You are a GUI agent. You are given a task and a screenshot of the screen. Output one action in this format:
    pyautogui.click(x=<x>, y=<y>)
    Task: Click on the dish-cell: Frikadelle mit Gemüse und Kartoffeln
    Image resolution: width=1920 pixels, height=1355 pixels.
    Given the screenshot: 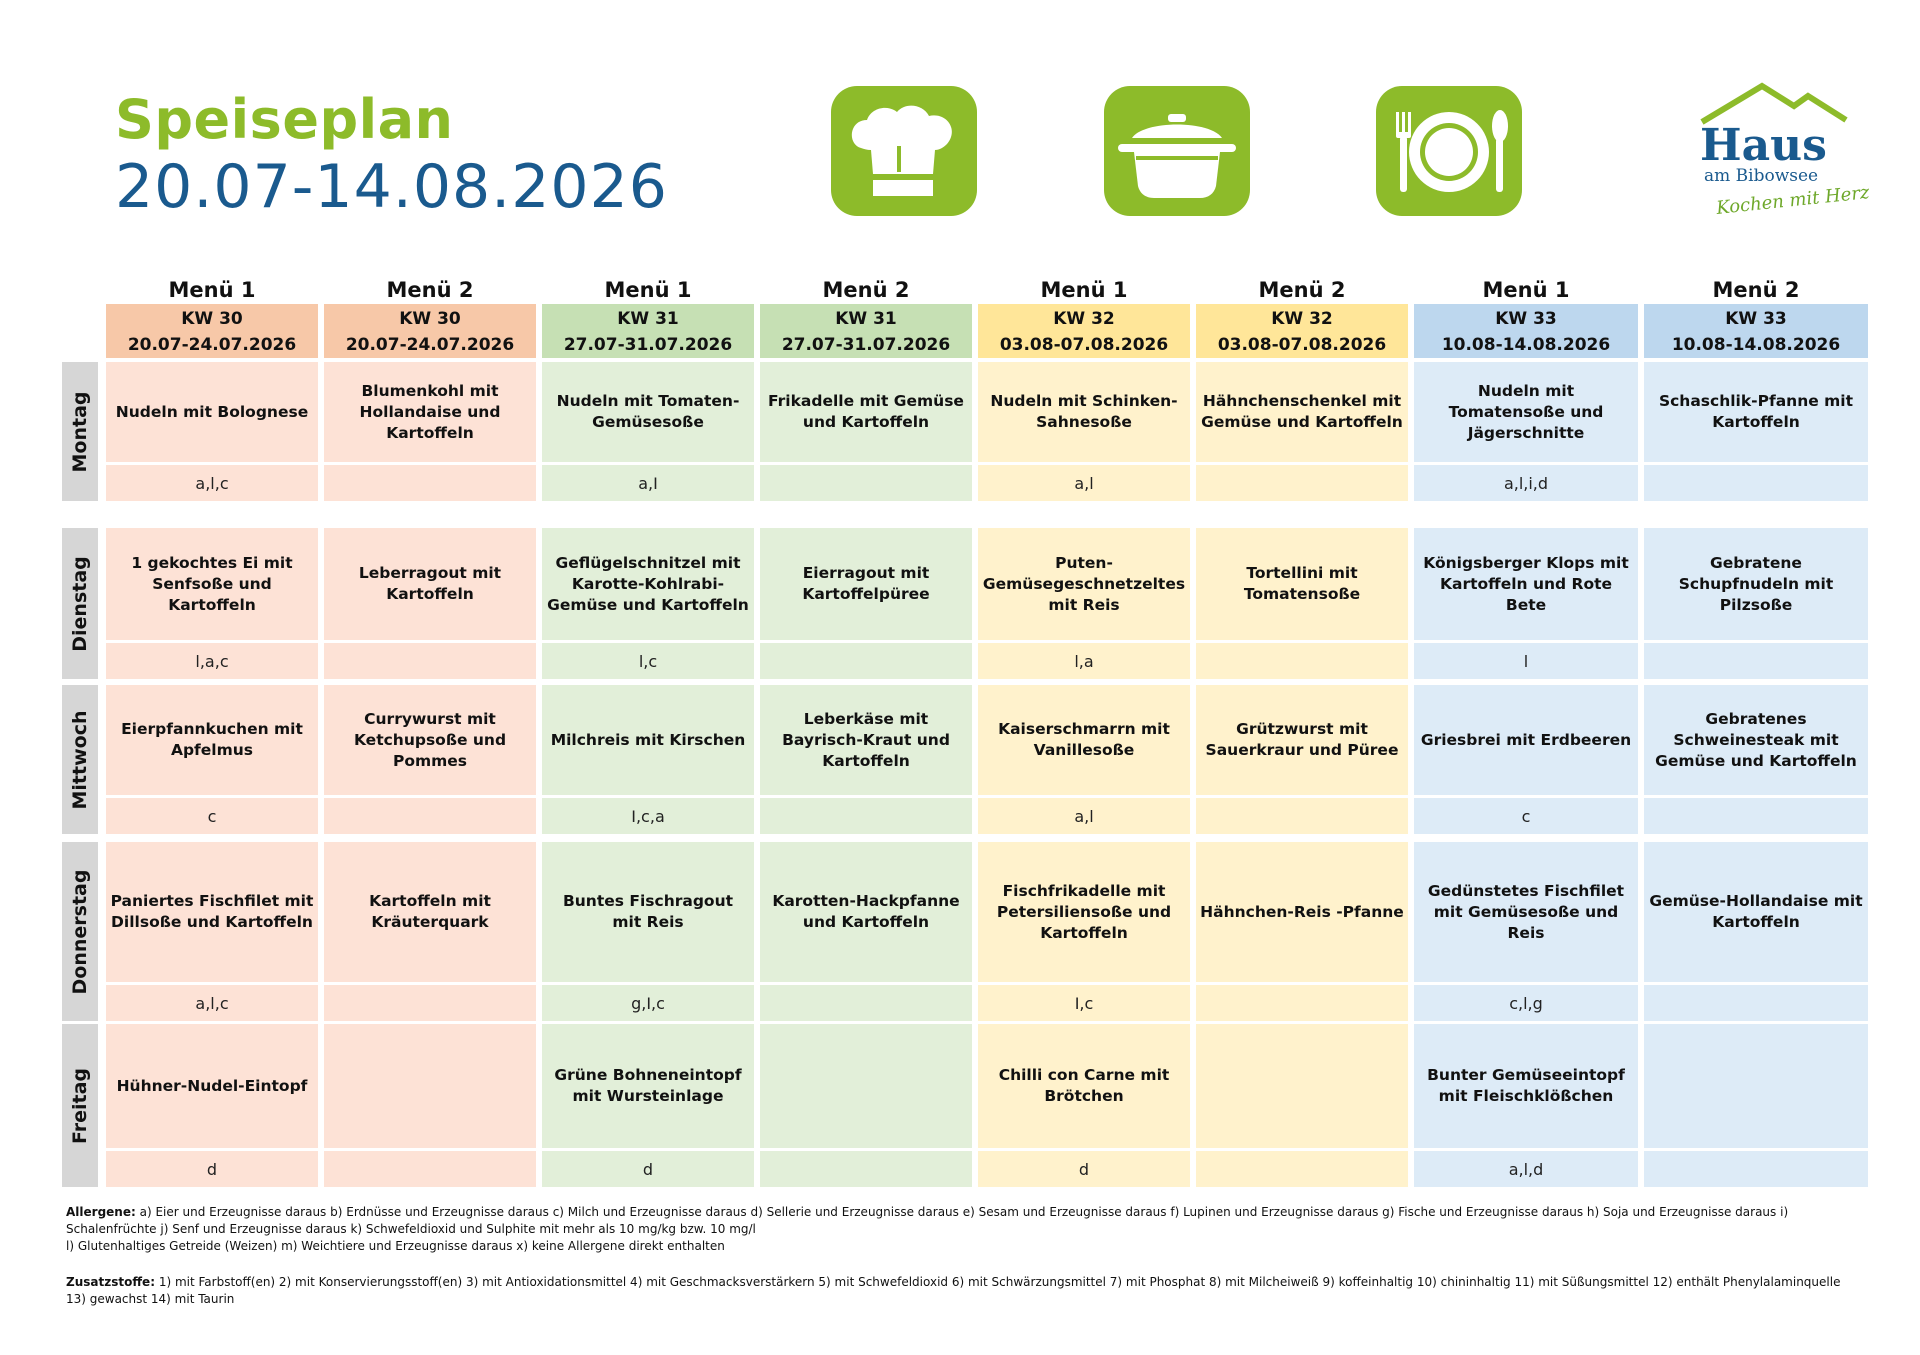 What is the action you would take?
    pyautogui.click(x=866, y=412)
    